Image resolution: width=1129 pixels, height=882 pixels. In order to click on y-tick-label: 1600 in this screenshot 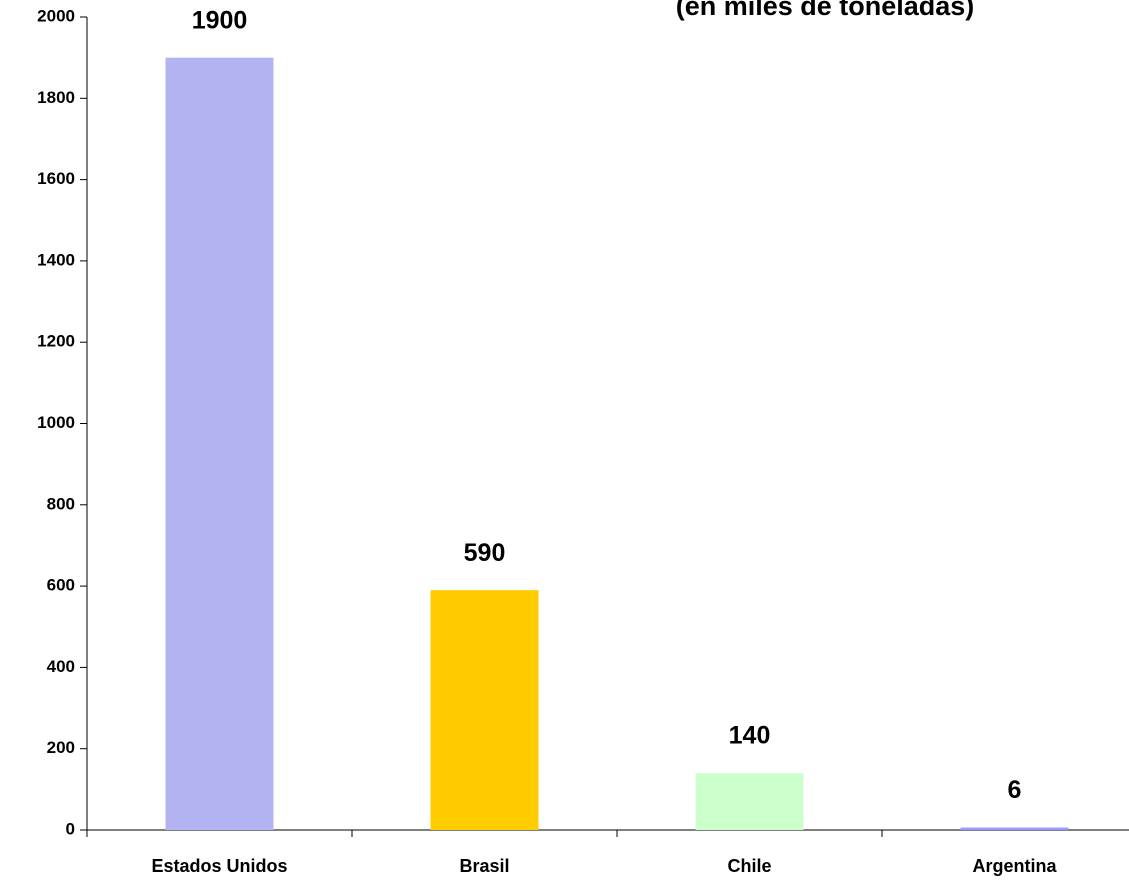, I will do `click(56, 178)`.